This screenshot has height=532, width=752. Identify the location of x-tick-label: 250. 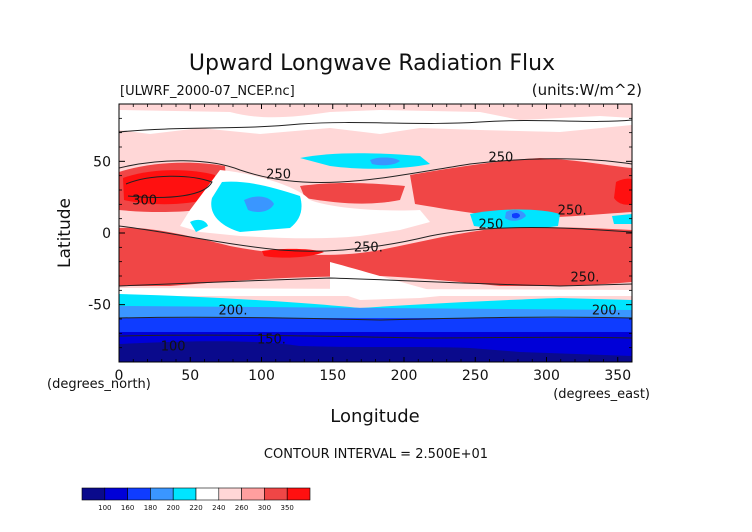
(475, 376).